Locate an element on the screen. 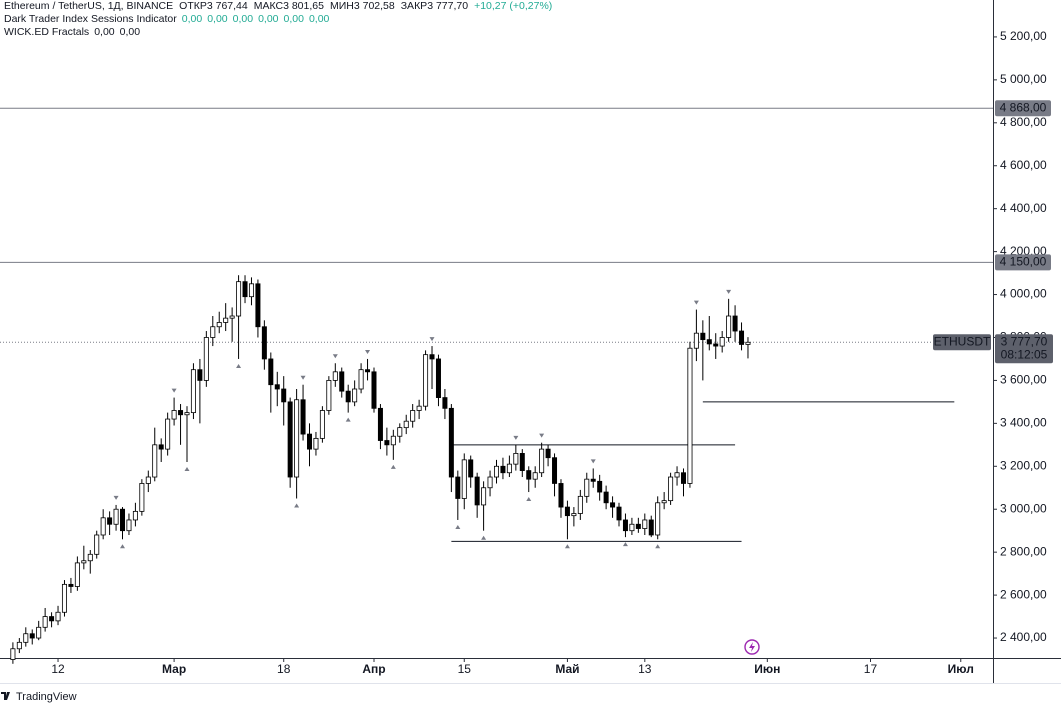  symbol-label: ETHUSDT is located at coordinates (962, 341).